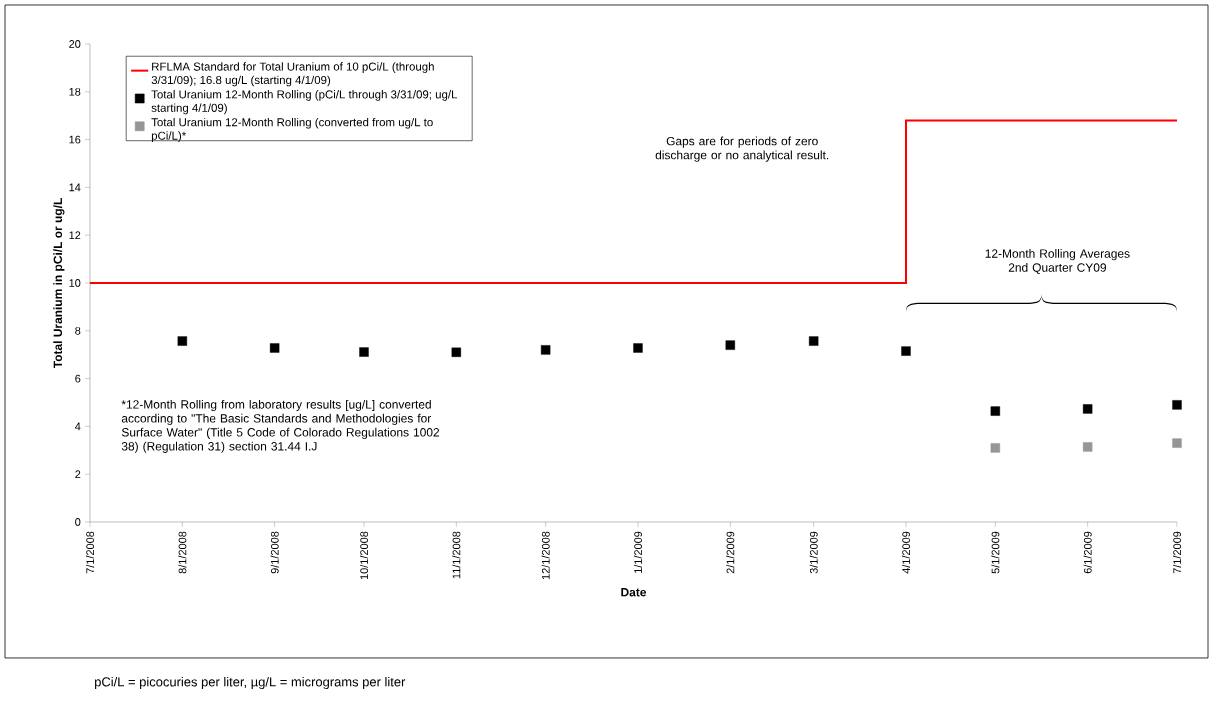 The image size is (1214, 702). I want to click on y-axis-title: Total Uranium in pCi/L or ug/L, so click(59, 283).